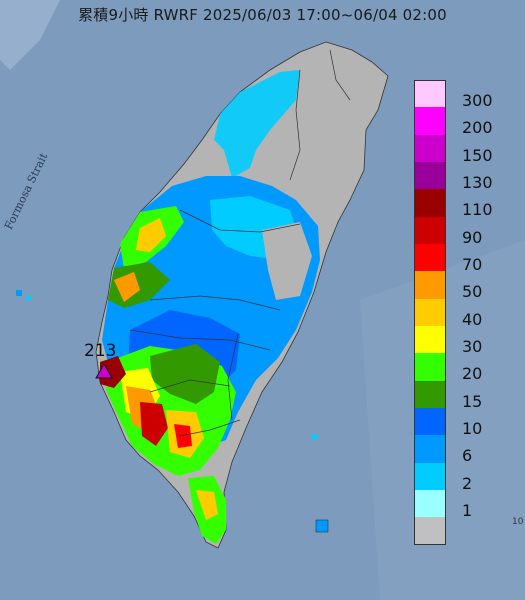 The width and height of the screenshot is (525, 600). What do you see at coordinates (472, 292) in the screenshot?
I see `legend-label: 50` at bounding box center [472, 292].